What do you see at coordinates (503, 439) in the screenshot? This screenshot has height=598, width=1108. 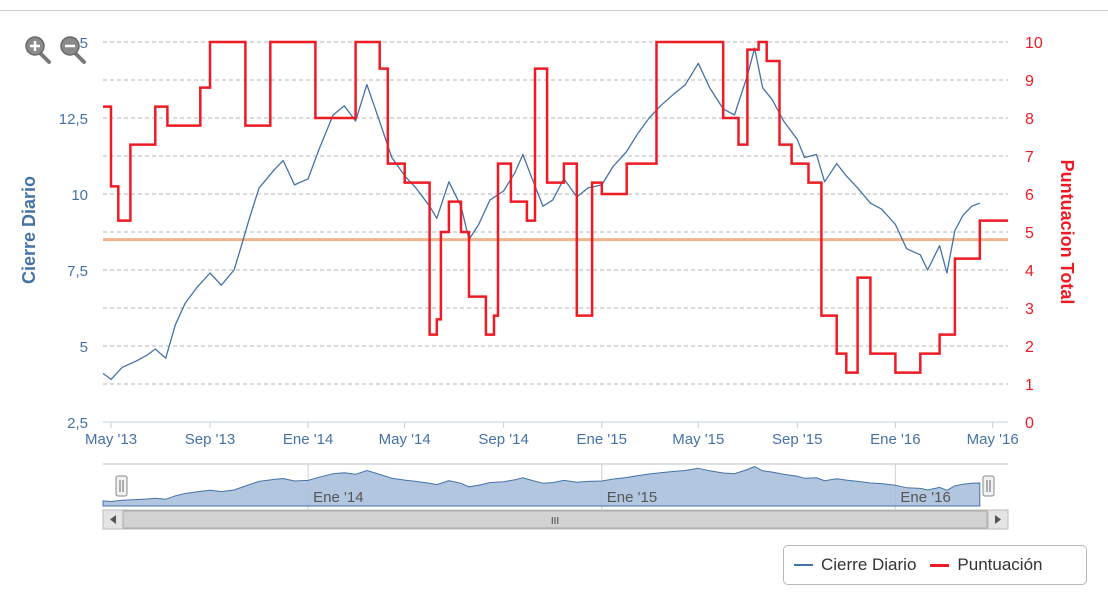 I see `x-tick-label: Sep '14` at bounding box center [503, 439].